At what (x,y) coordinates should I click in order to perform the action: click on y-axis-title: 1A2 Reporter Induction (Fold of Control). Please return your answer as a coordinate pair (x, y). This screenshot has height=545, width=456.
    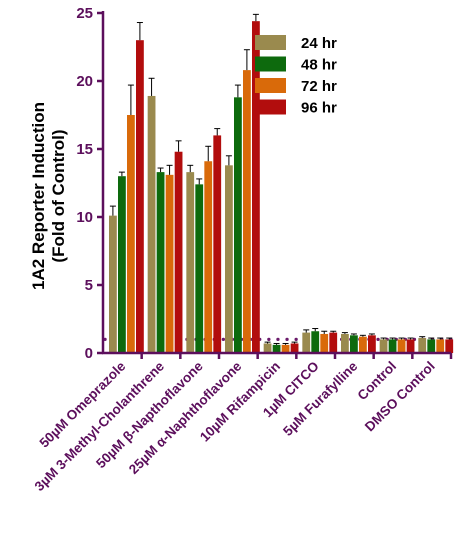
    Looking at the image, I should click on (48, 196).